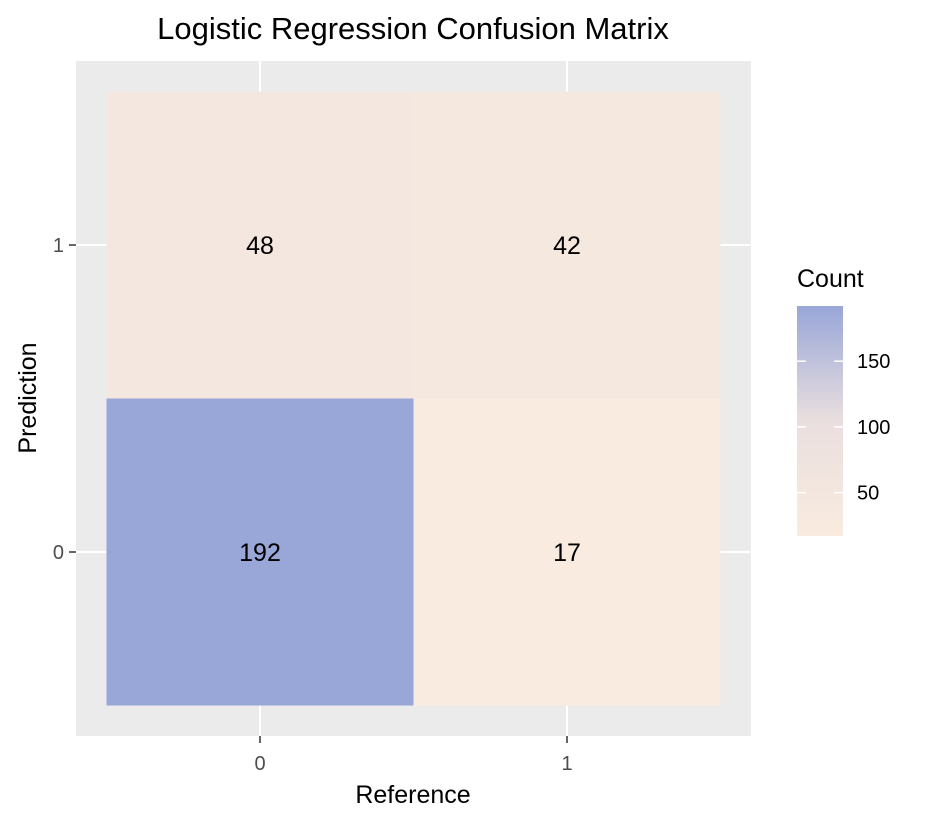  I want to click on legend-label-50: 50, so click(868, 494).